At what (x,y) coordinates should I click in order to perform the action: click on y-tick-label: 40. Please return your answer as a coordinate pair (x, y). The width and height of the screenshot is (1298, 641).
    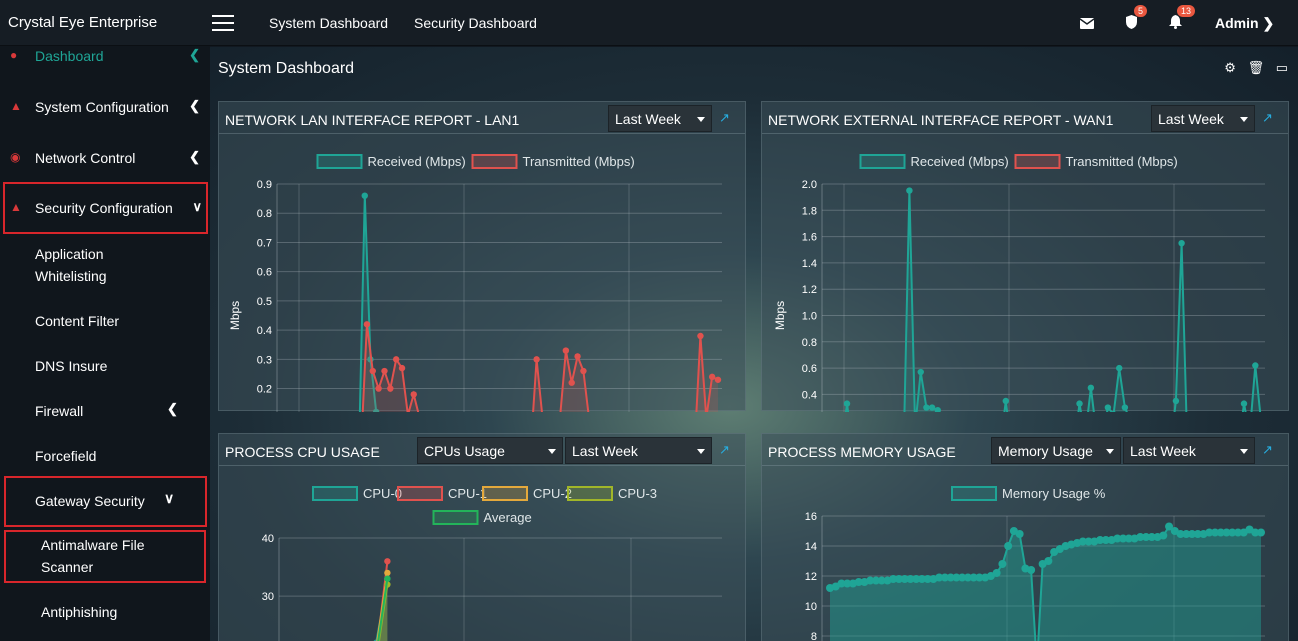
    Looking at the image, I should click on (268, 539).